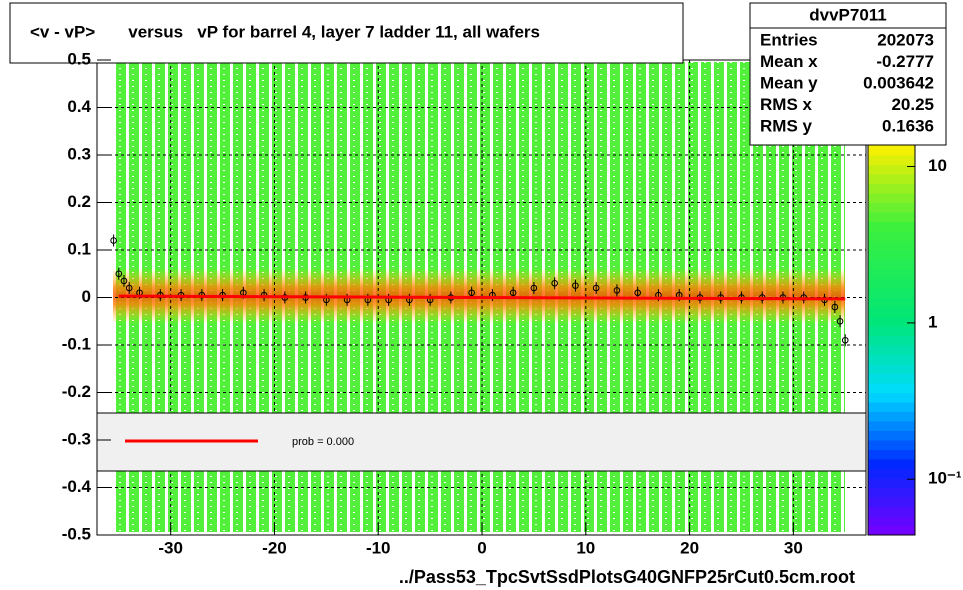 The image size is (963, 590). I want to click on stats-value: 0.1636, so click(908, 125).